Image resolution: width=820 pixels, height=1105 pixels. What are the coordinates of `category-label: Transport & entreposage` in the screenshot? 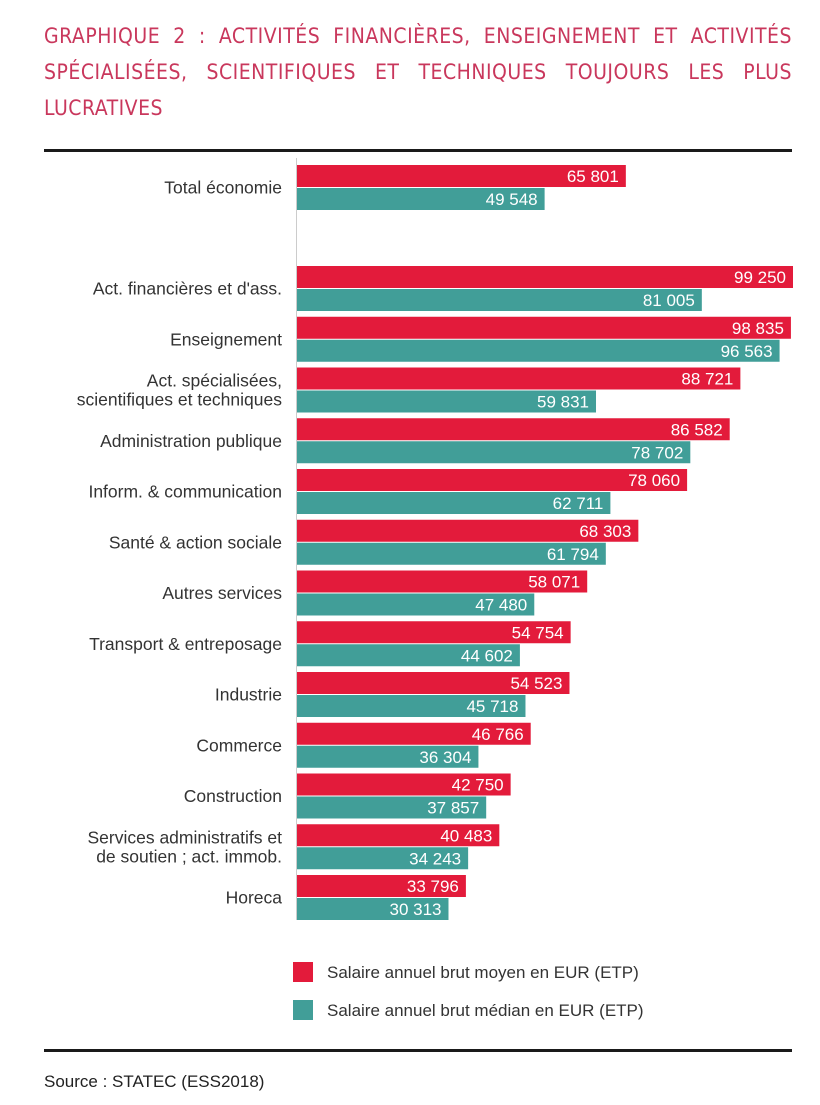 It's located at (185, 644).